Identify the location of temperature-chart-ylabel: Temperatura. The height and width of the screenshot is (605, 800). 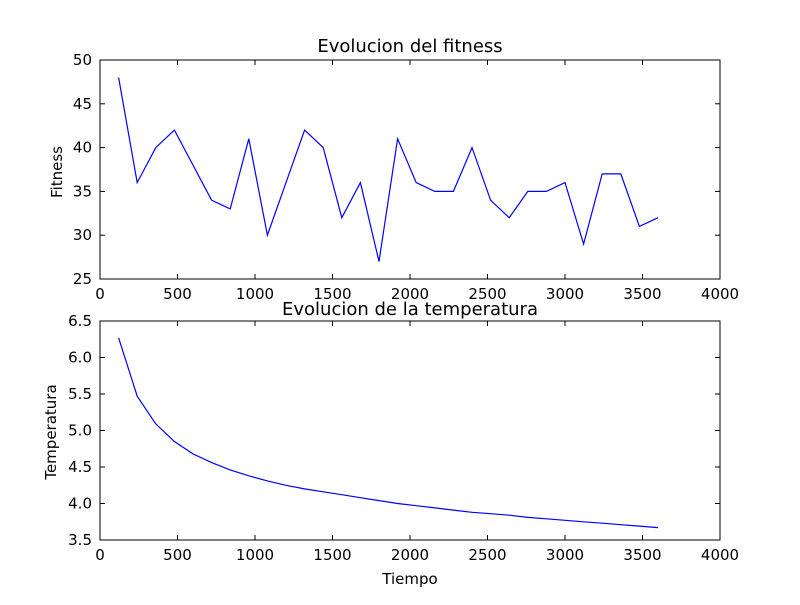
(51, 432).